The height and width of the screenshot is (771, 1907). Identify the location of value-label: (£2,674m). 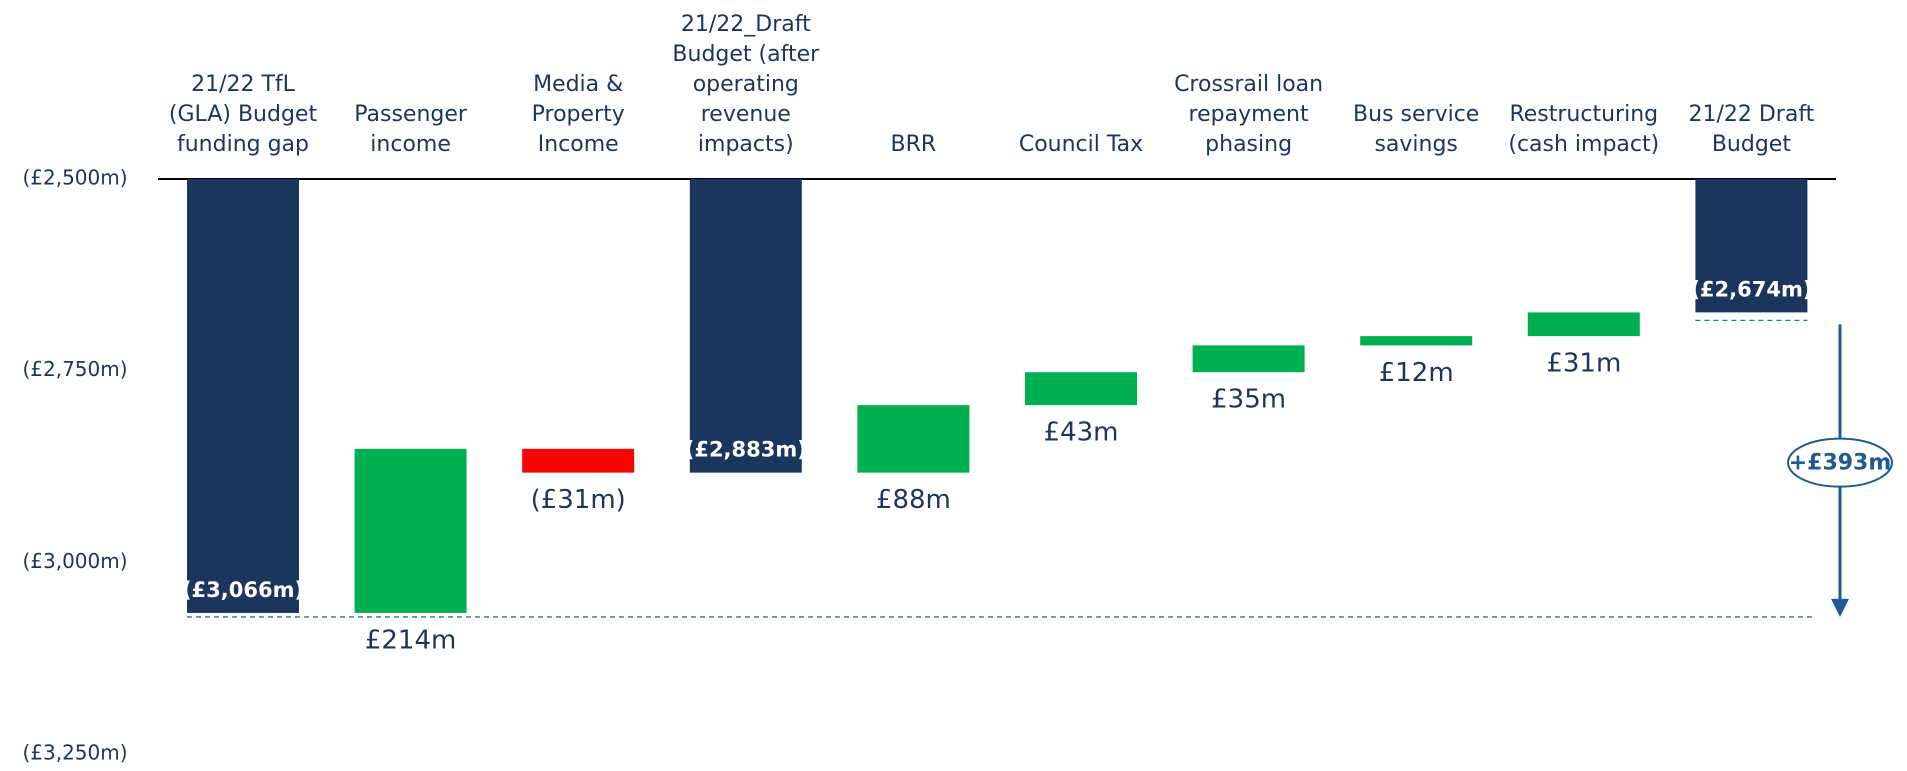
(1751, 289).